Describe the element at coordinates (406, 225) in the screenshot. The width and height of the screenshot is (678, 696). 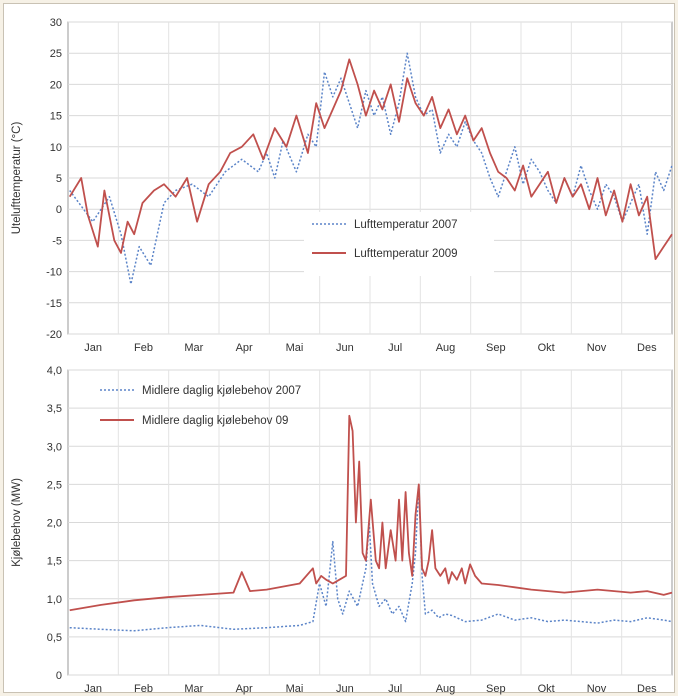
I see `legend-label-1: Lufttemperatur 2007` at that location.